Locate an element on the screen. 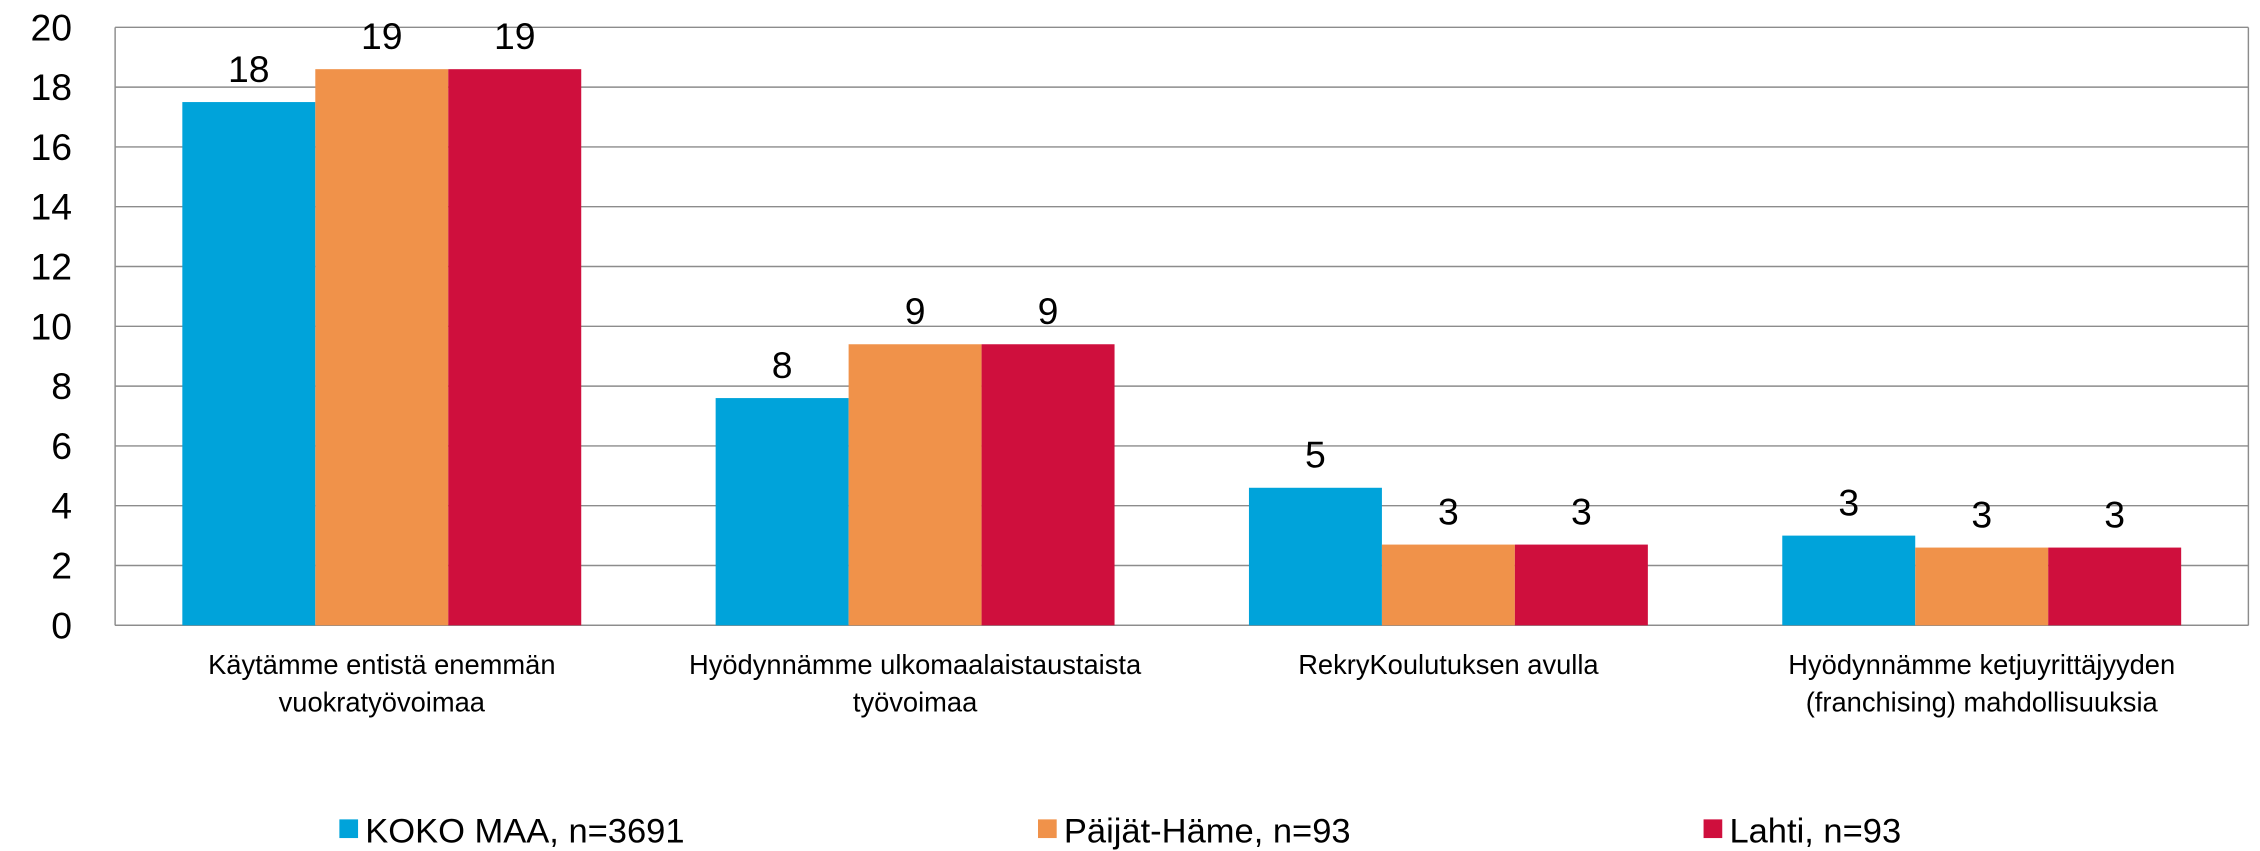  y-tick-label: 8 is located at coordinates (61, 386).